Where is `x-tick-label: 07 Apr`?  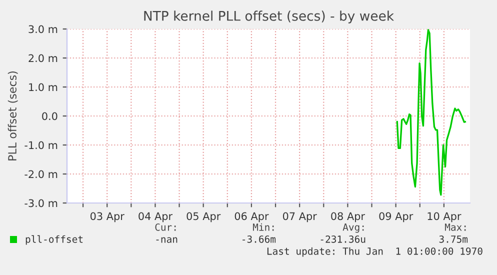 x-tick-label: 07 Apr is located at coordinates (299, 217).